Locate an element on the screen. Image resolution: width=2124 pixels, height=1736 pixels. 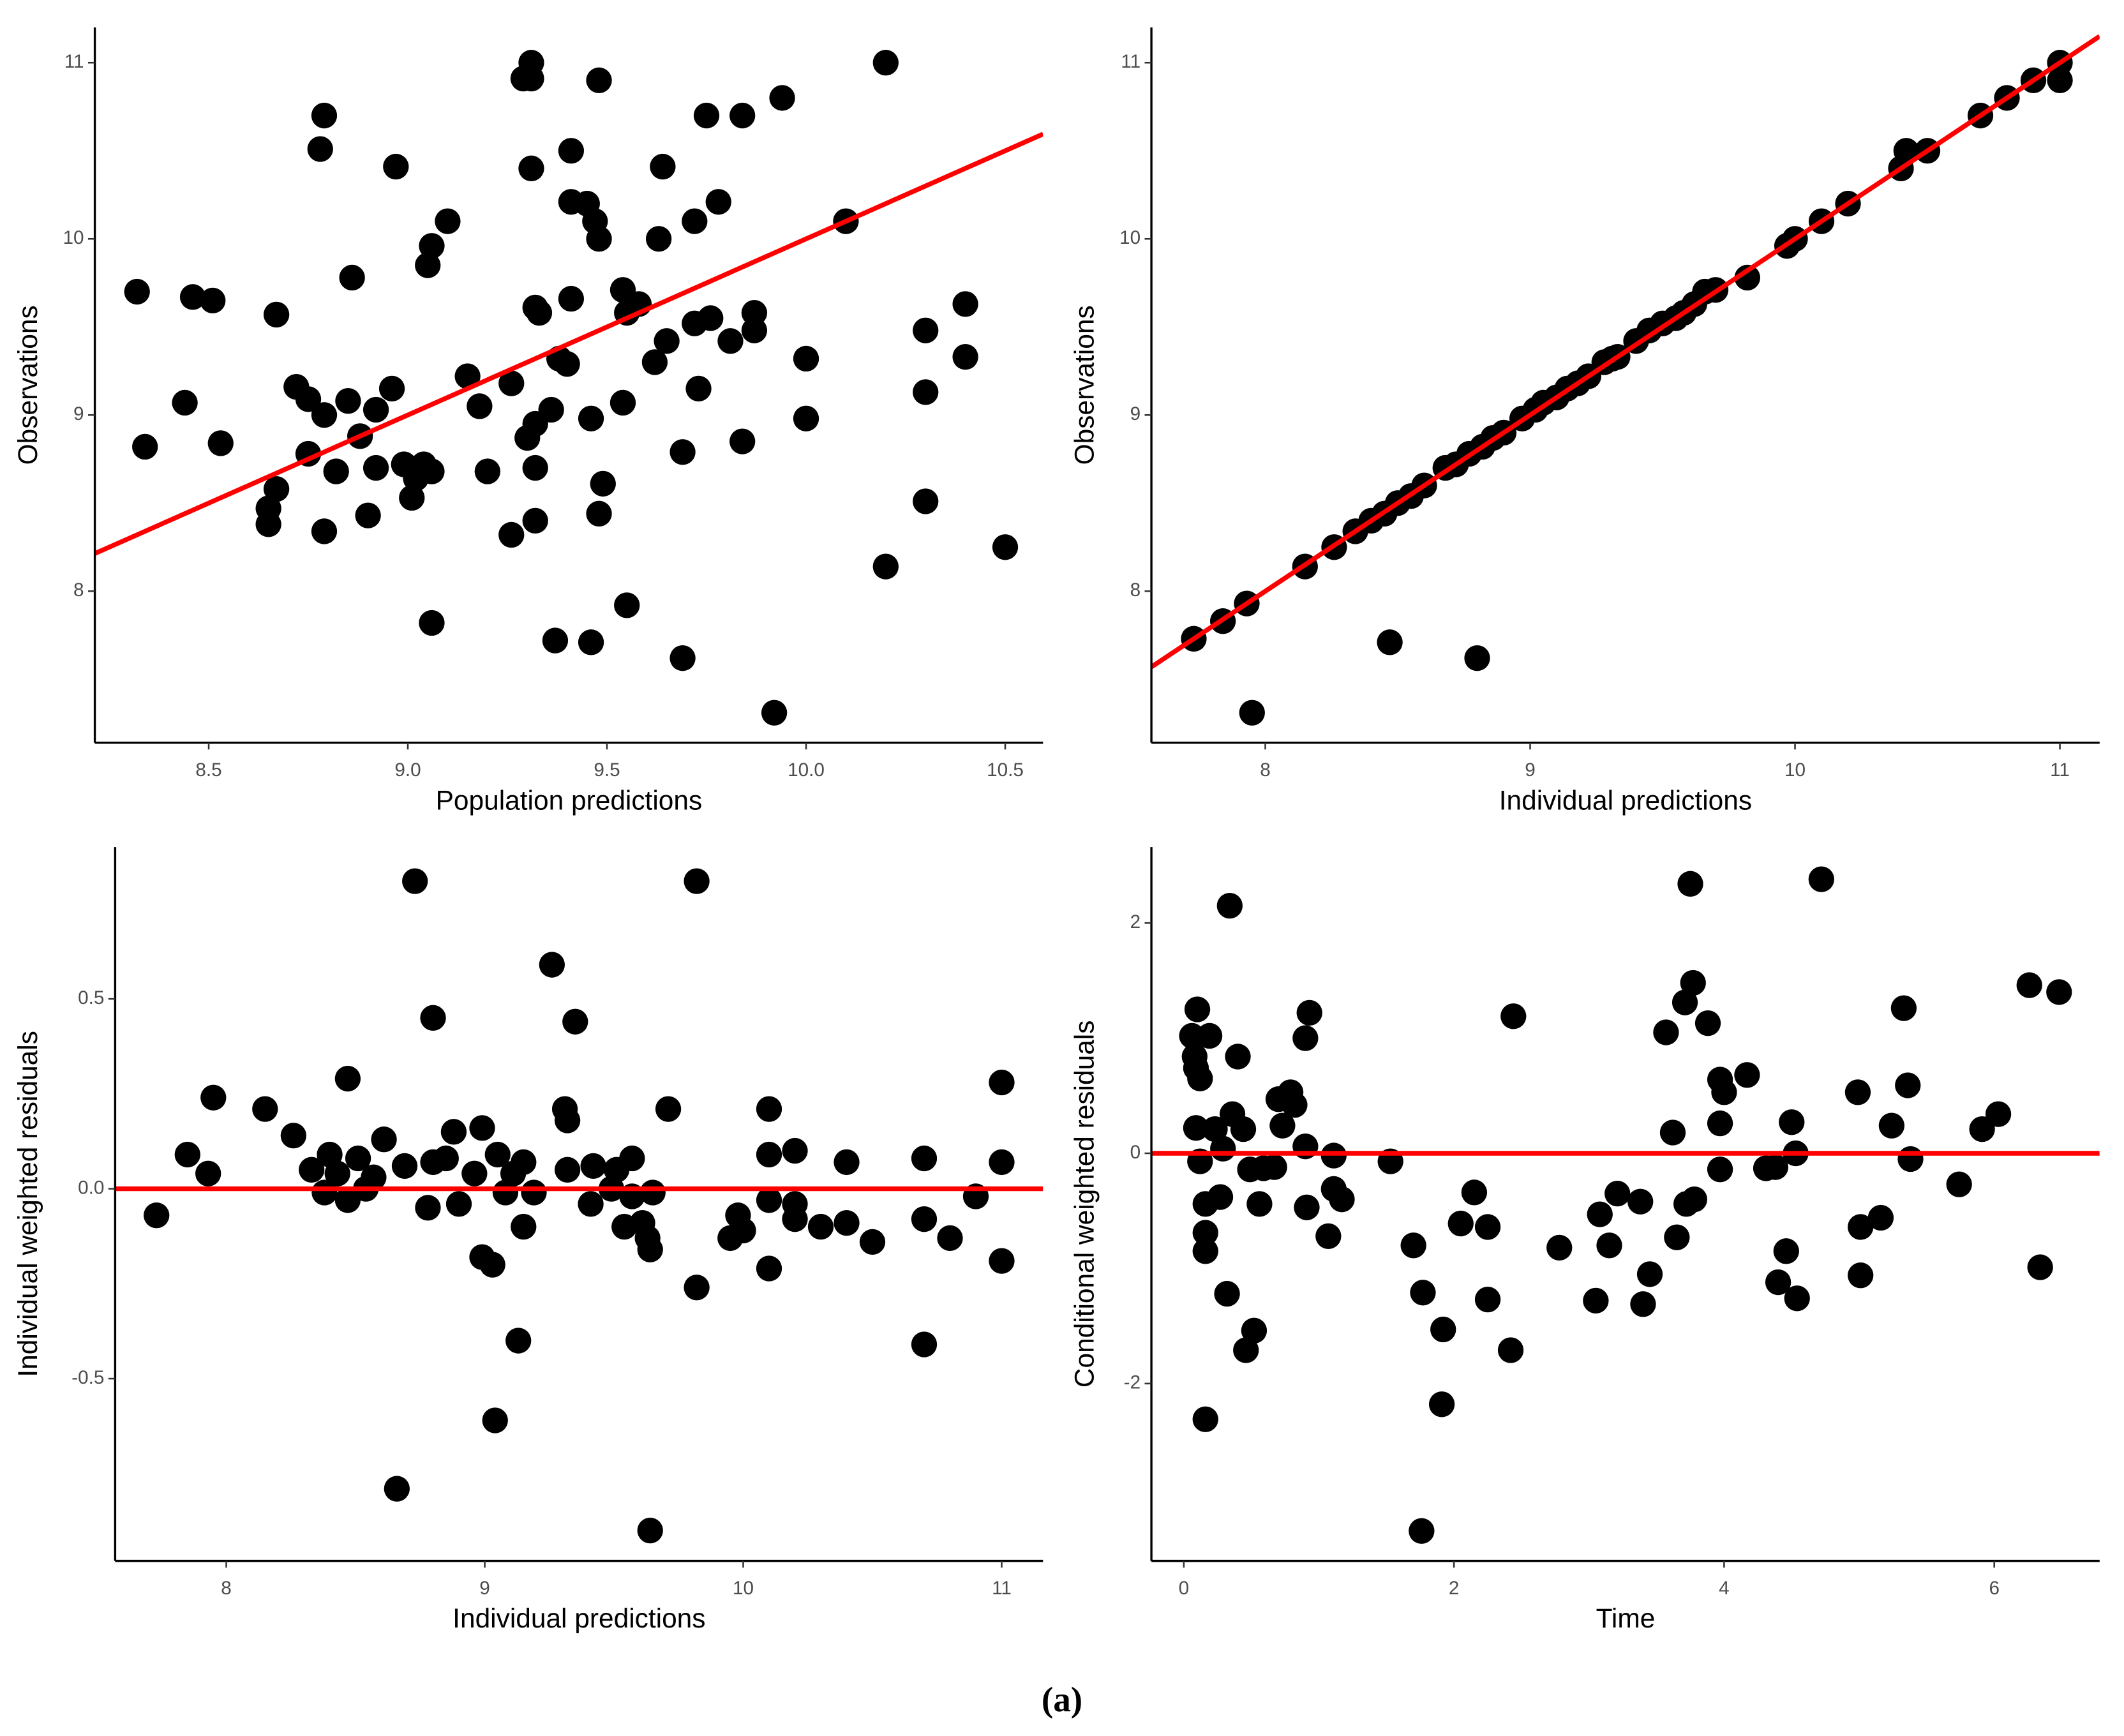
y-tick-label: 2 is located at coordinates (1135, 921).